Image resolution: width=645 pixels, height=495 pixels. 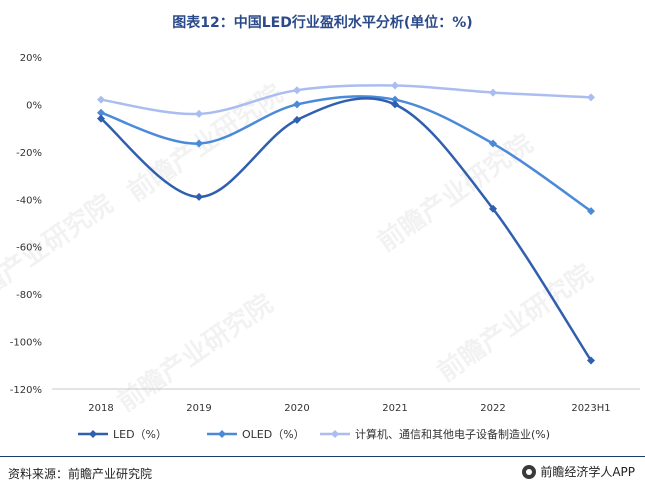 I want to click on legend-label: LED（%）, so click(x=140, y=434).